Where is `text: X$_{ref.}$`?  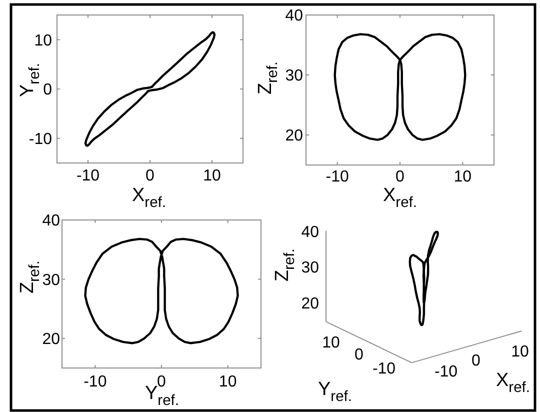 text: X$_{ref.}$ is located at coordinates (513, 383).